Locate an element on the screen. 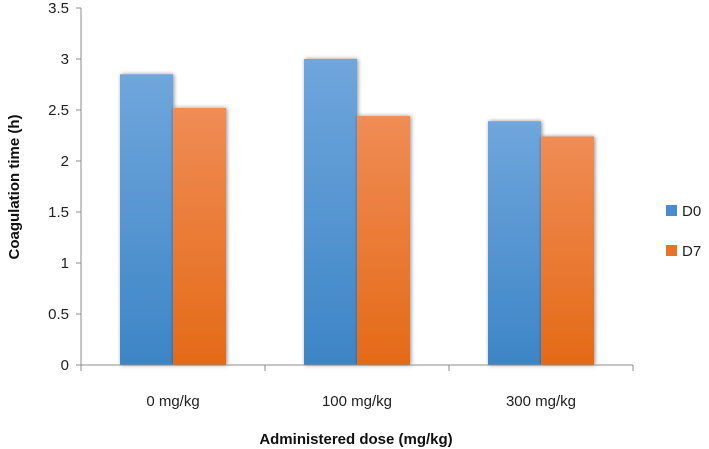 The image size is (709, 449). x-tick-label: 100 mg/kg is located at coordinates (357, 401).